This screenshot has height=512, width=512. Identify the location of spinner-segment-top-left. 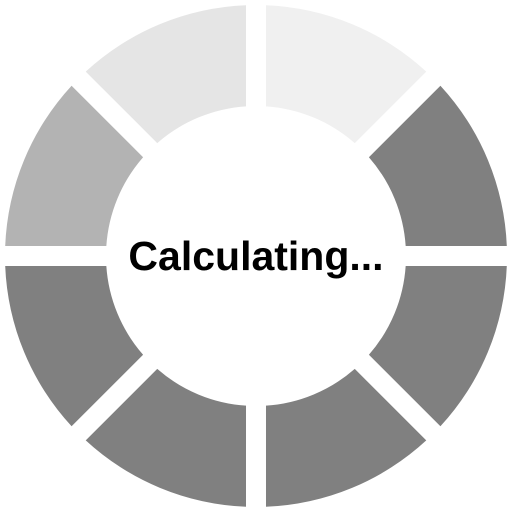
(166, 74).